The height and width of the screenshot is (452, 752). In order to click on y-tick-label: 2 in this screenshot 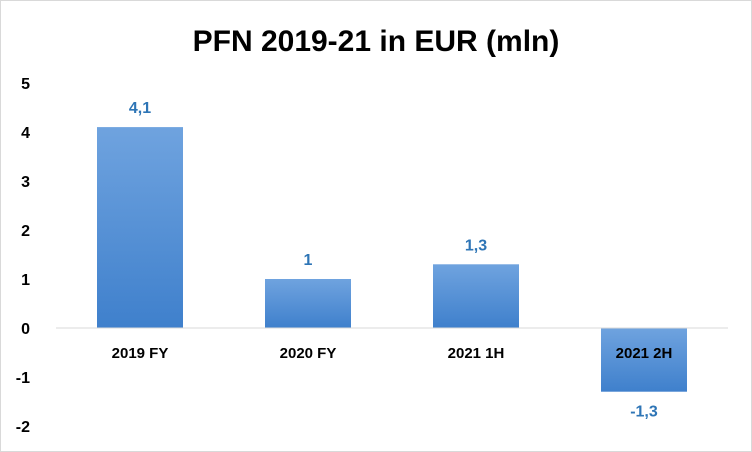, I will do `click(25, 231)`.